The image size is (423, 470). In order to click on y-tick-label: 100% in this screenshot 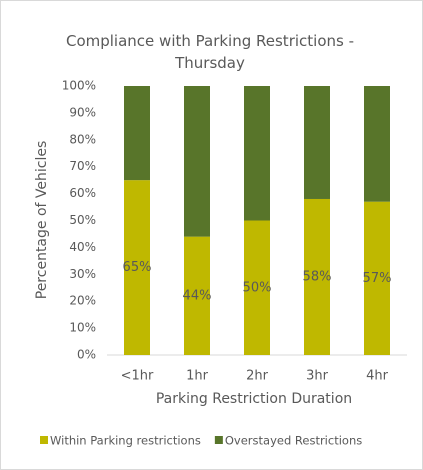, I will do `click(79, 86)`.